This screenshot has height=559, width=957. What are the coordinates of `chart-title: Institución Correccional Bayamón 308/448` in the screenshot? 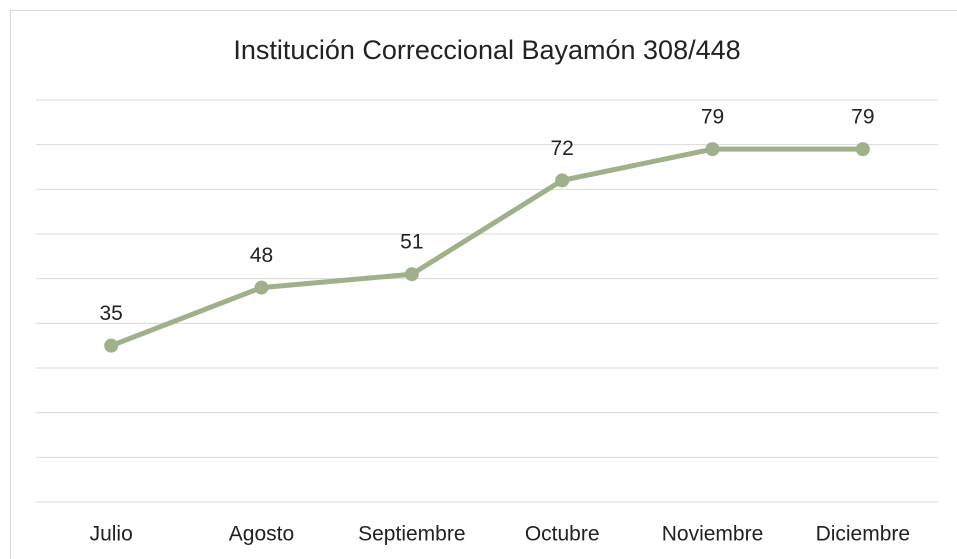 It's located at (486, 50).